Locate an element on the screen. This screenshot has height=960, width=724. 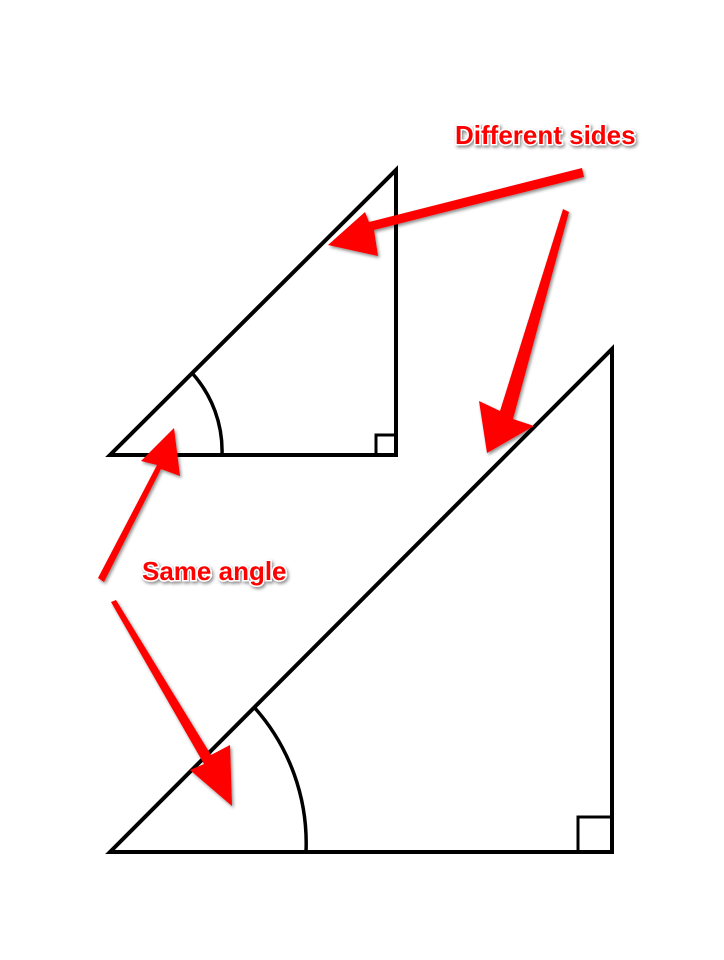
small-triangle-group is located at coordinates (253, 312).